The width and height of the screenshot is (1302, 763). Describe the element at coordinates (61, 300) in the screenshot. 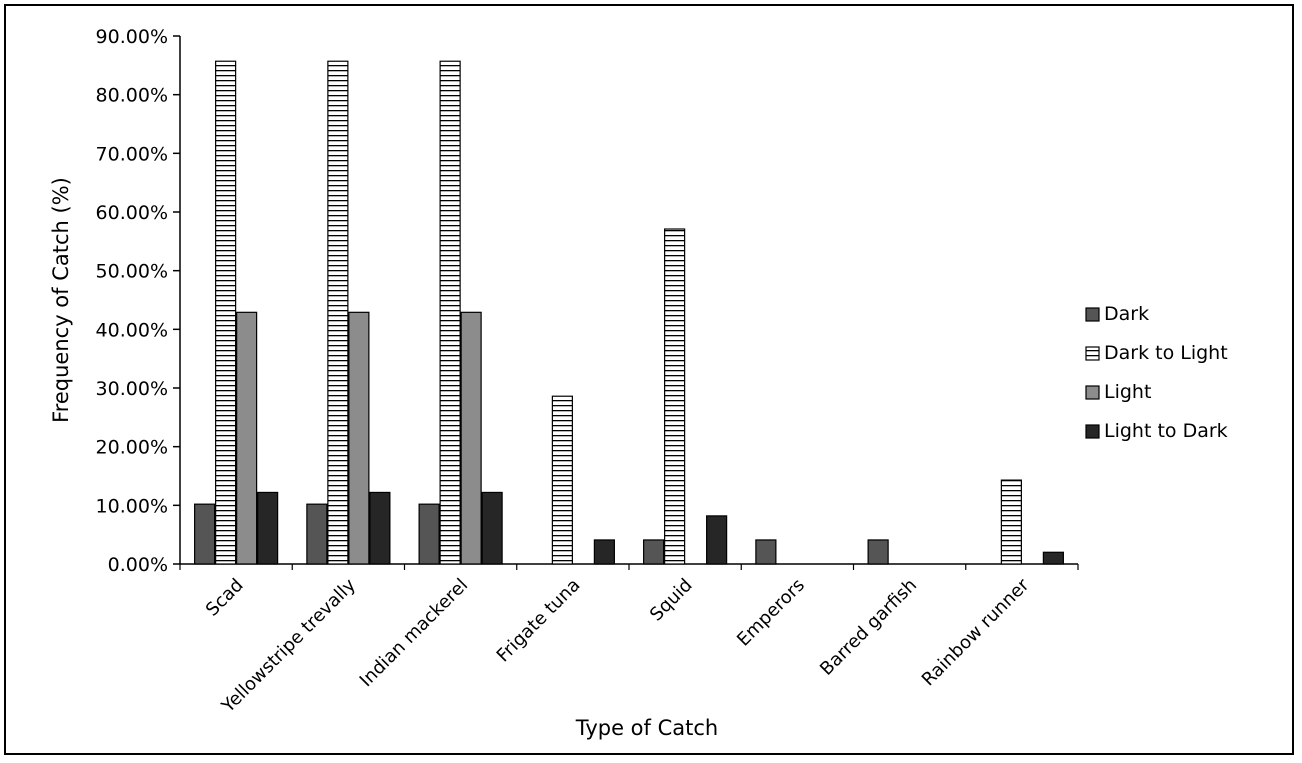

I see `y-axis-title: Frequency of Catch (%)` at that location.